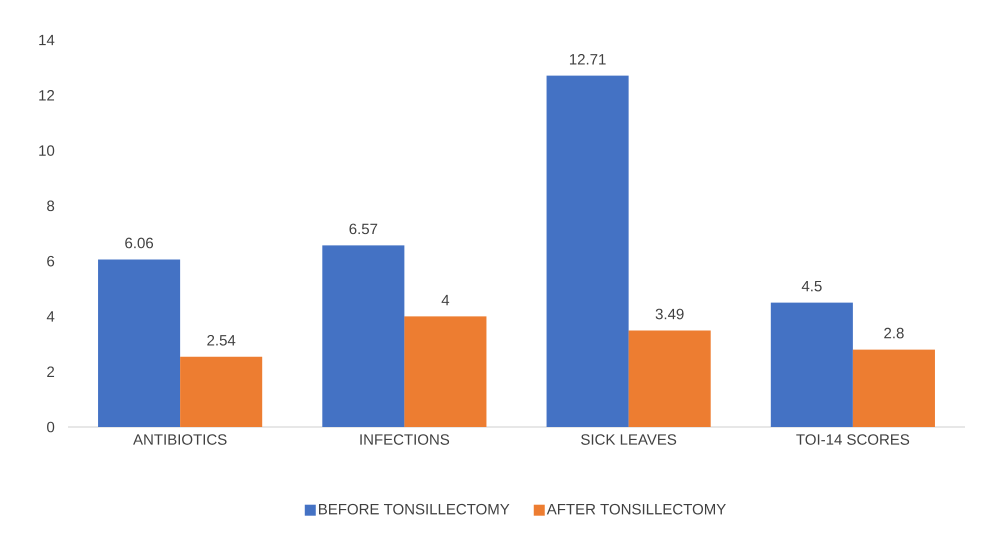  Describe the element at coordinates (50, 206) in the screenshot. I see `y-tick-label: 8` at that location.